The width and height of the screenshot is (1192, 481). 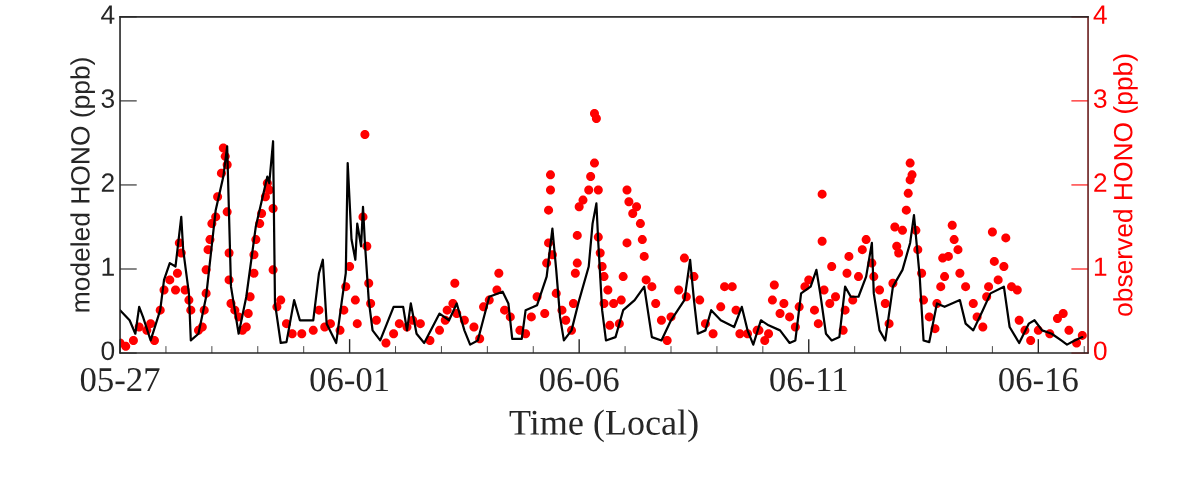 What do you see at coordinates (1100, 14) in the screenshot?
I see `y2-tick-label: 4` at bounding box center [1100, 14].